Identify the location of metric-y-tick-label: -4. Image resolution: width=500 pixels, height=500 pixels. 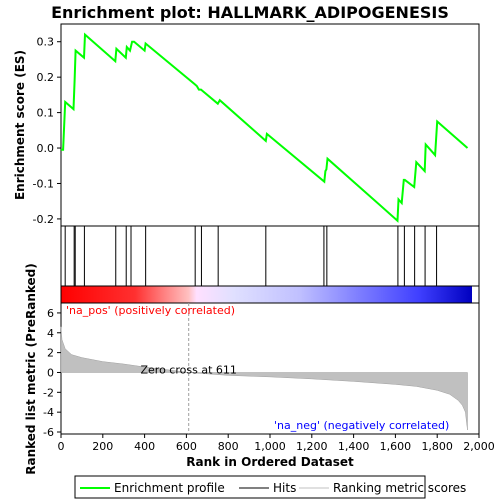
(48, 412).